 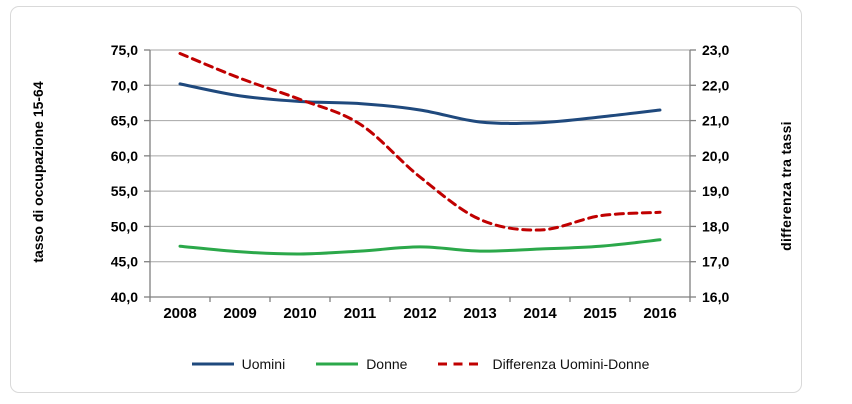 I want to click on legend-item-uomini: Uomini, so click(x=238, y=364).